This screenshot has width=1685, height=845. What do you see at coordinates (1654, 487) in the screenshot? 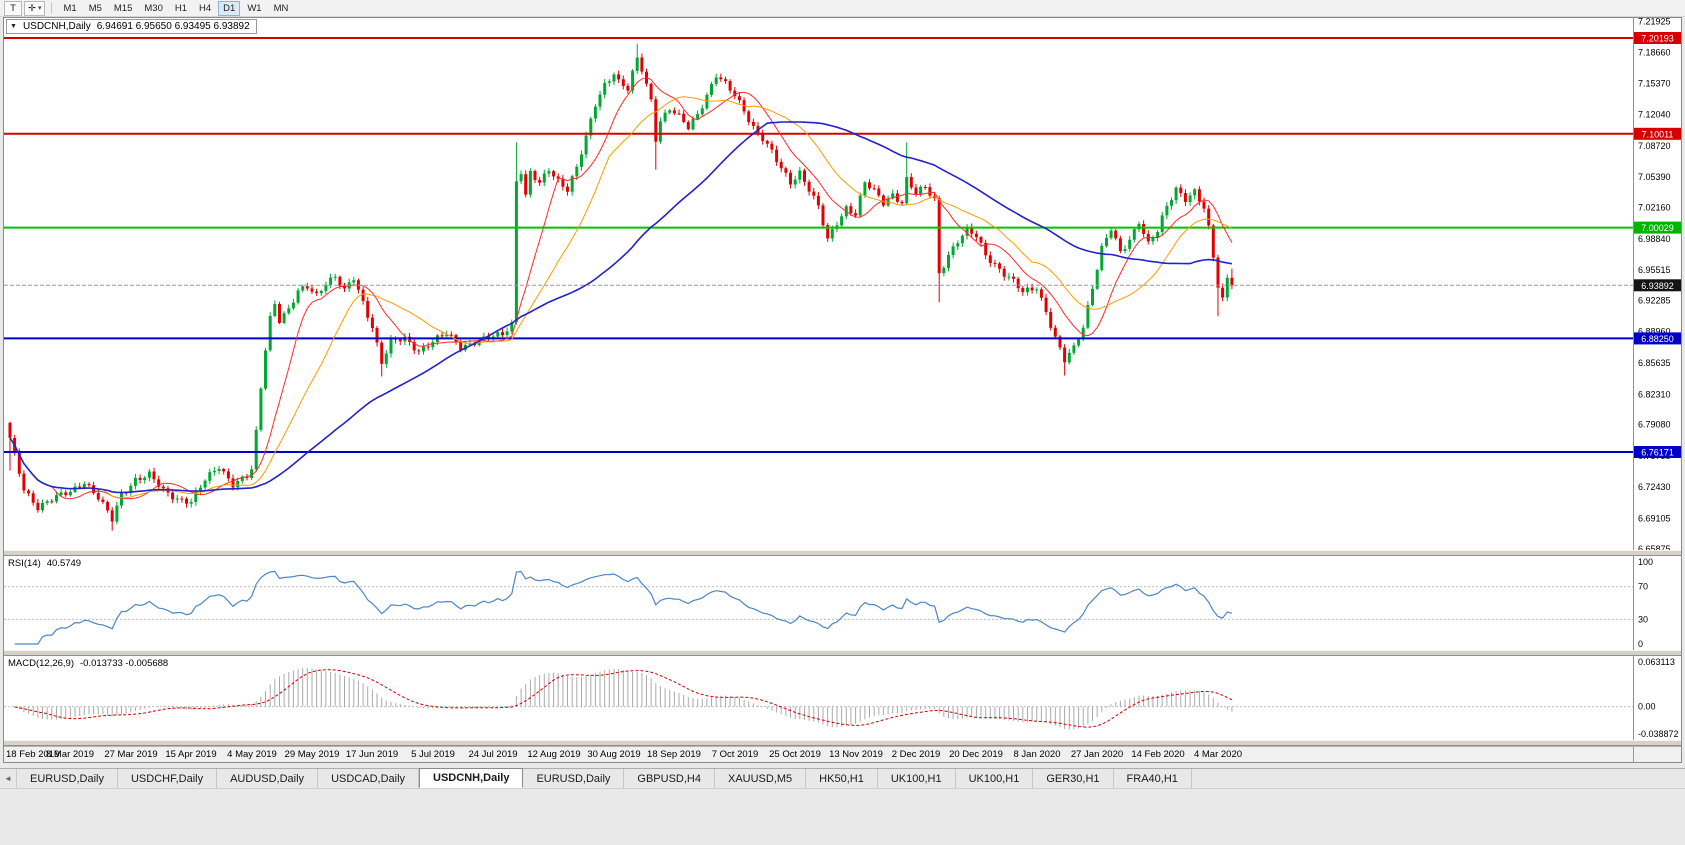
I see `price-axis-label: 6.72430` at bounding box center [1654, 487].